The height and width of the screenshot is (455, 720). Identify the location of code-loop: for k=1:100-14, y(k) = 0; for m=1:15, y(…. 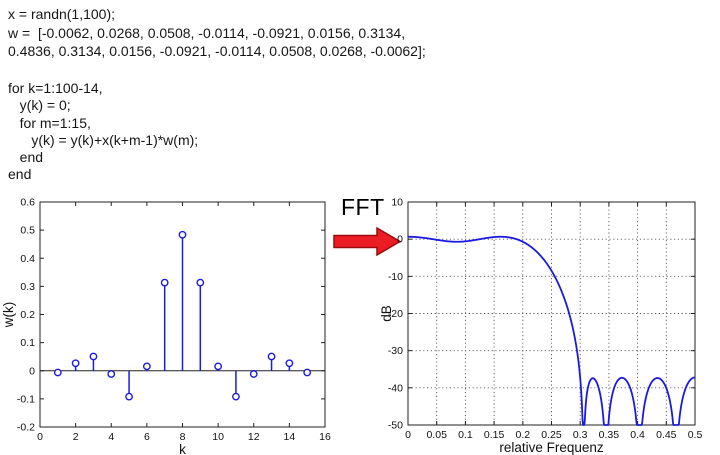
(103, 131).